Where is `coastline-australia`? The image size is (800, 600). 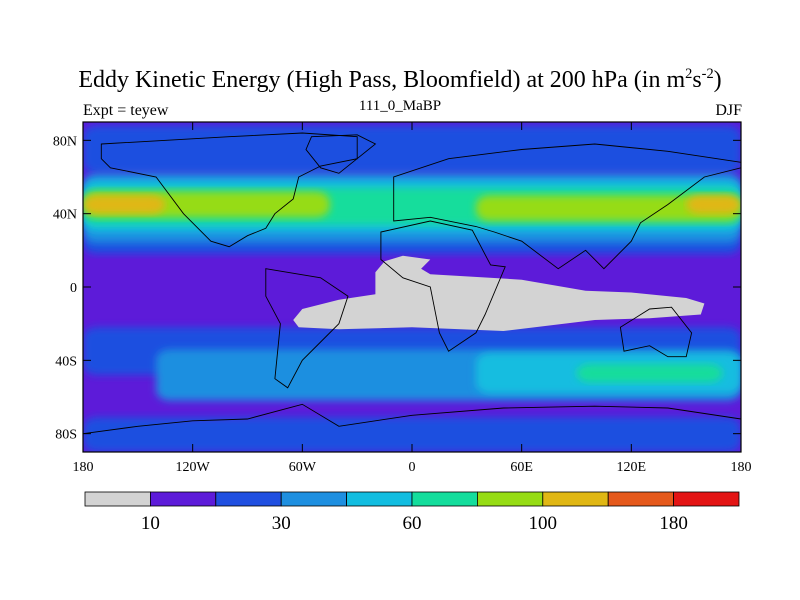
coastline-australia is located at coordinates (656, 332).